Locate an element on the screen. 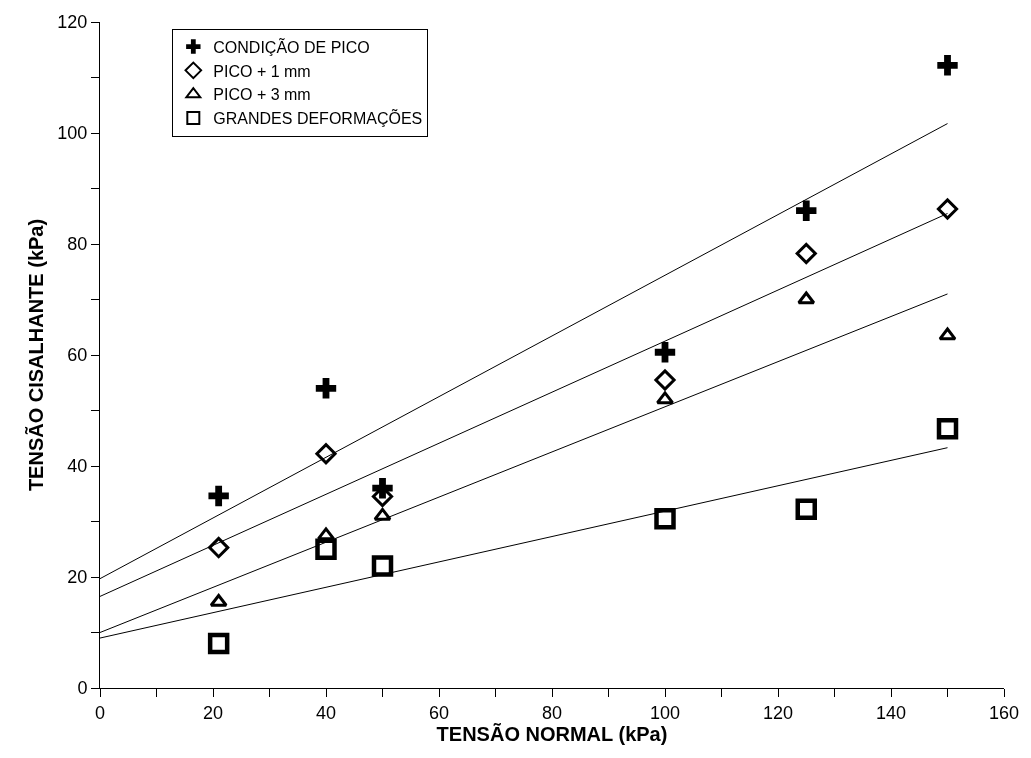 The image size is (1031, 758). legend-label: CONDIÇÃO DE PICO is located at coordinates (291, 46).